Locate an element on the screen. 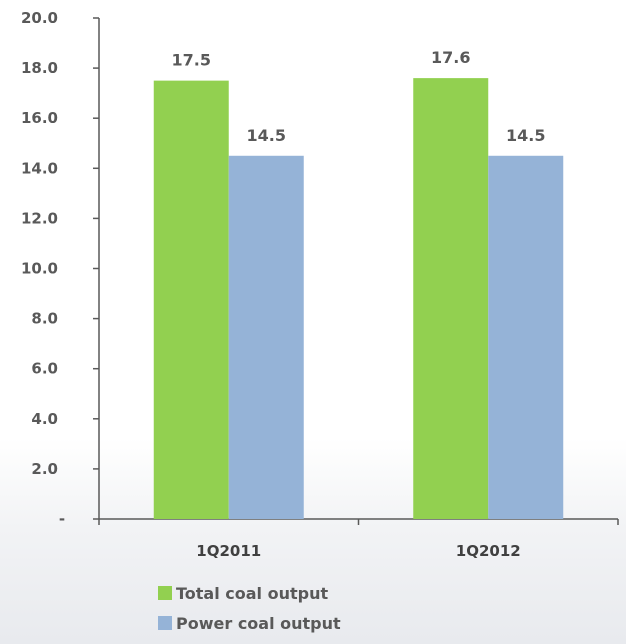  y-tick-label: 2.0 is located at coordinates (44, 469).